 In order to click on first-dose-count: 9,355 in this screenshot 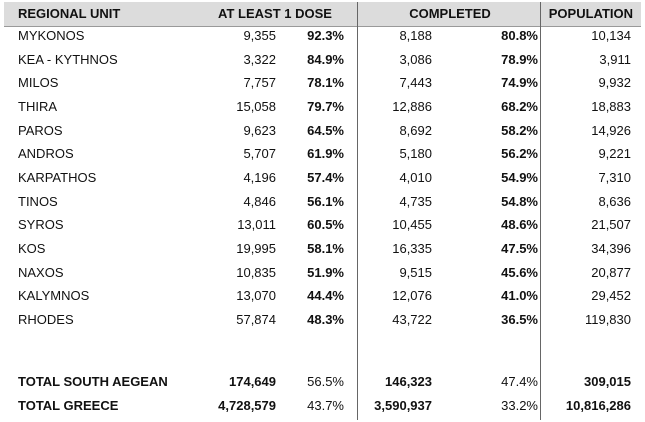, I will do `click(259, 35)`.